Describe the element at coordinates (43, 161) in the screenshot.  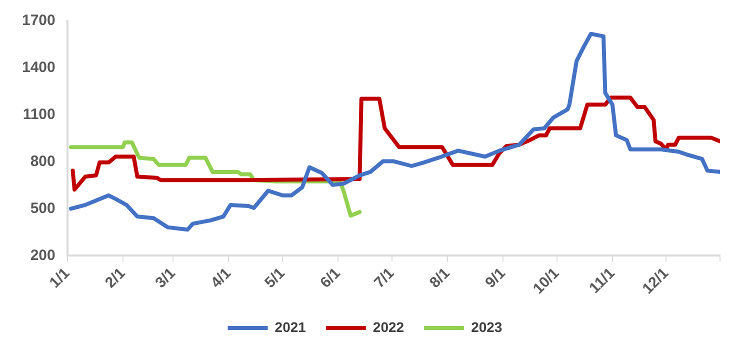
I see `y-tick-label: 800` at that location.